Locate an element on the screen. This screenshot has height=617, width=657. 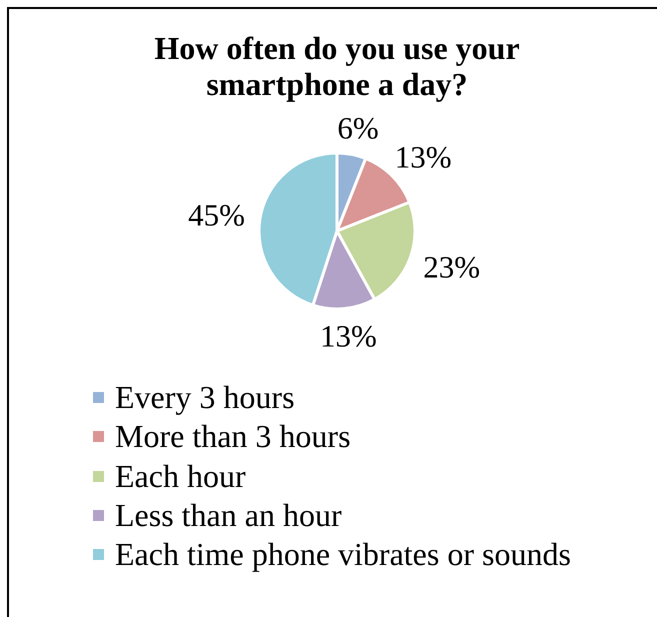
legend-label: Less than an hour is located at coordinates (228, 516).